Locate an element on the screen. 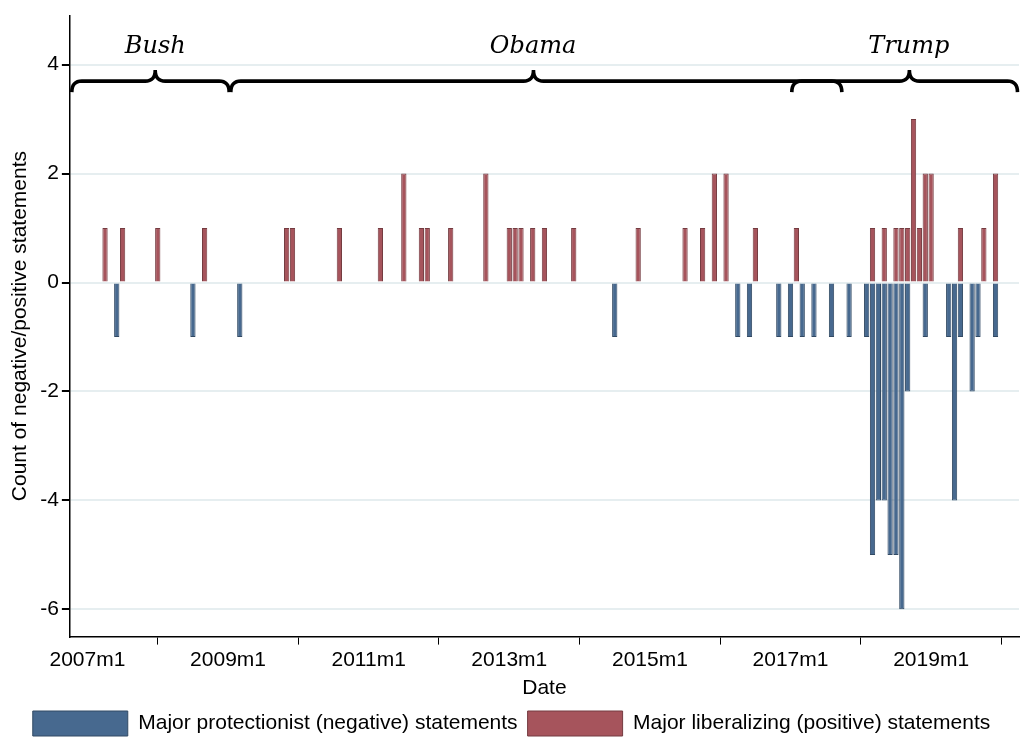 The width and height of the screenshot is (1023, 756). x-tick-label: 2013m1 is located at coordinates (509, 658).